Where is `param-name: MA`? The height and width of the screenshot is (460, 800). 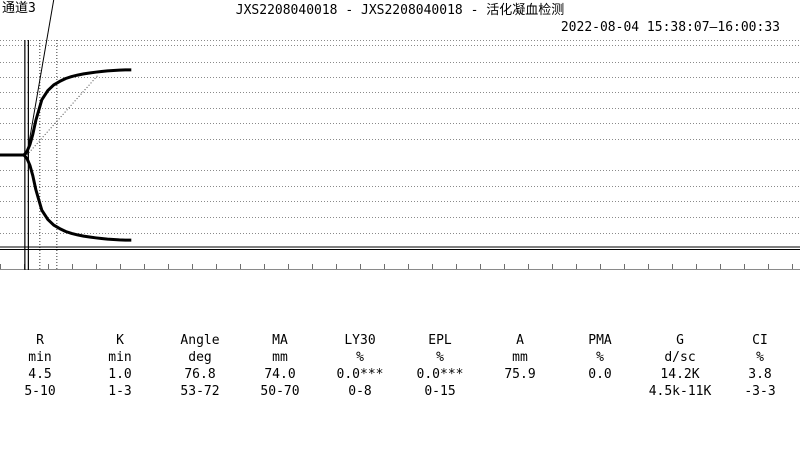 param-name: MA is located at coordinates (280, 340).